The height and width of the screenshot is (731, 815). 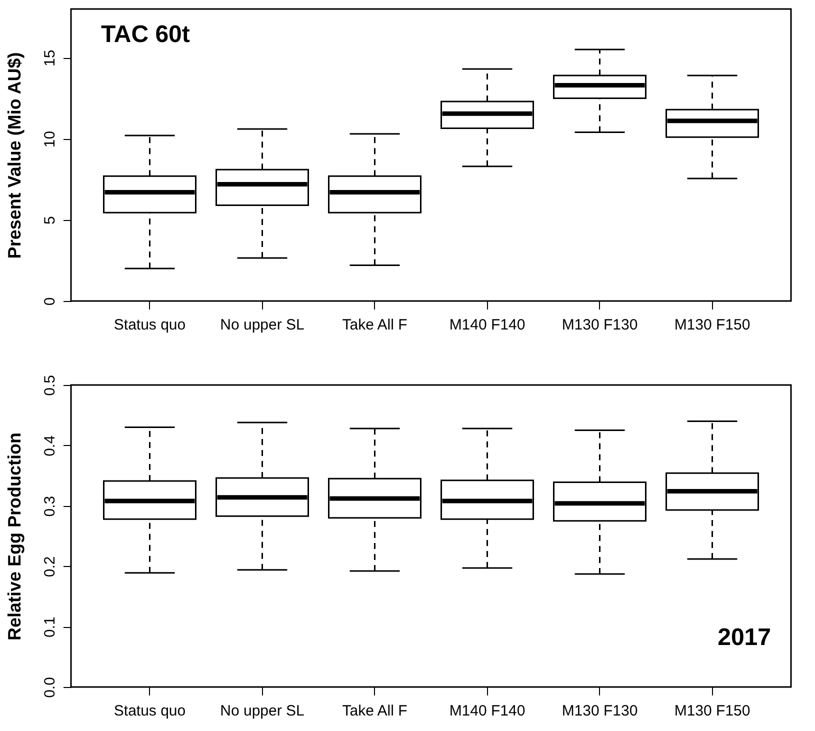 What do you see at coordinates (50, 567) in the screenshot?
I see `y-tick-label: 0.2` at bounding box center [50, 567].